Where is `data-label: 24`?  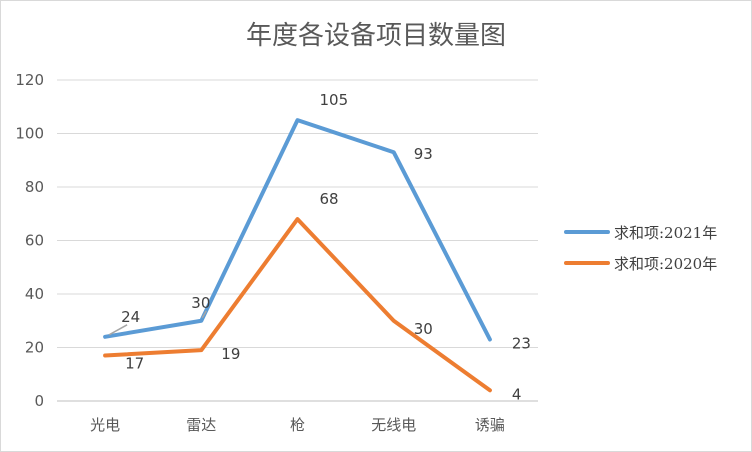
data-label: 24 is located at coordinates (130, 317).